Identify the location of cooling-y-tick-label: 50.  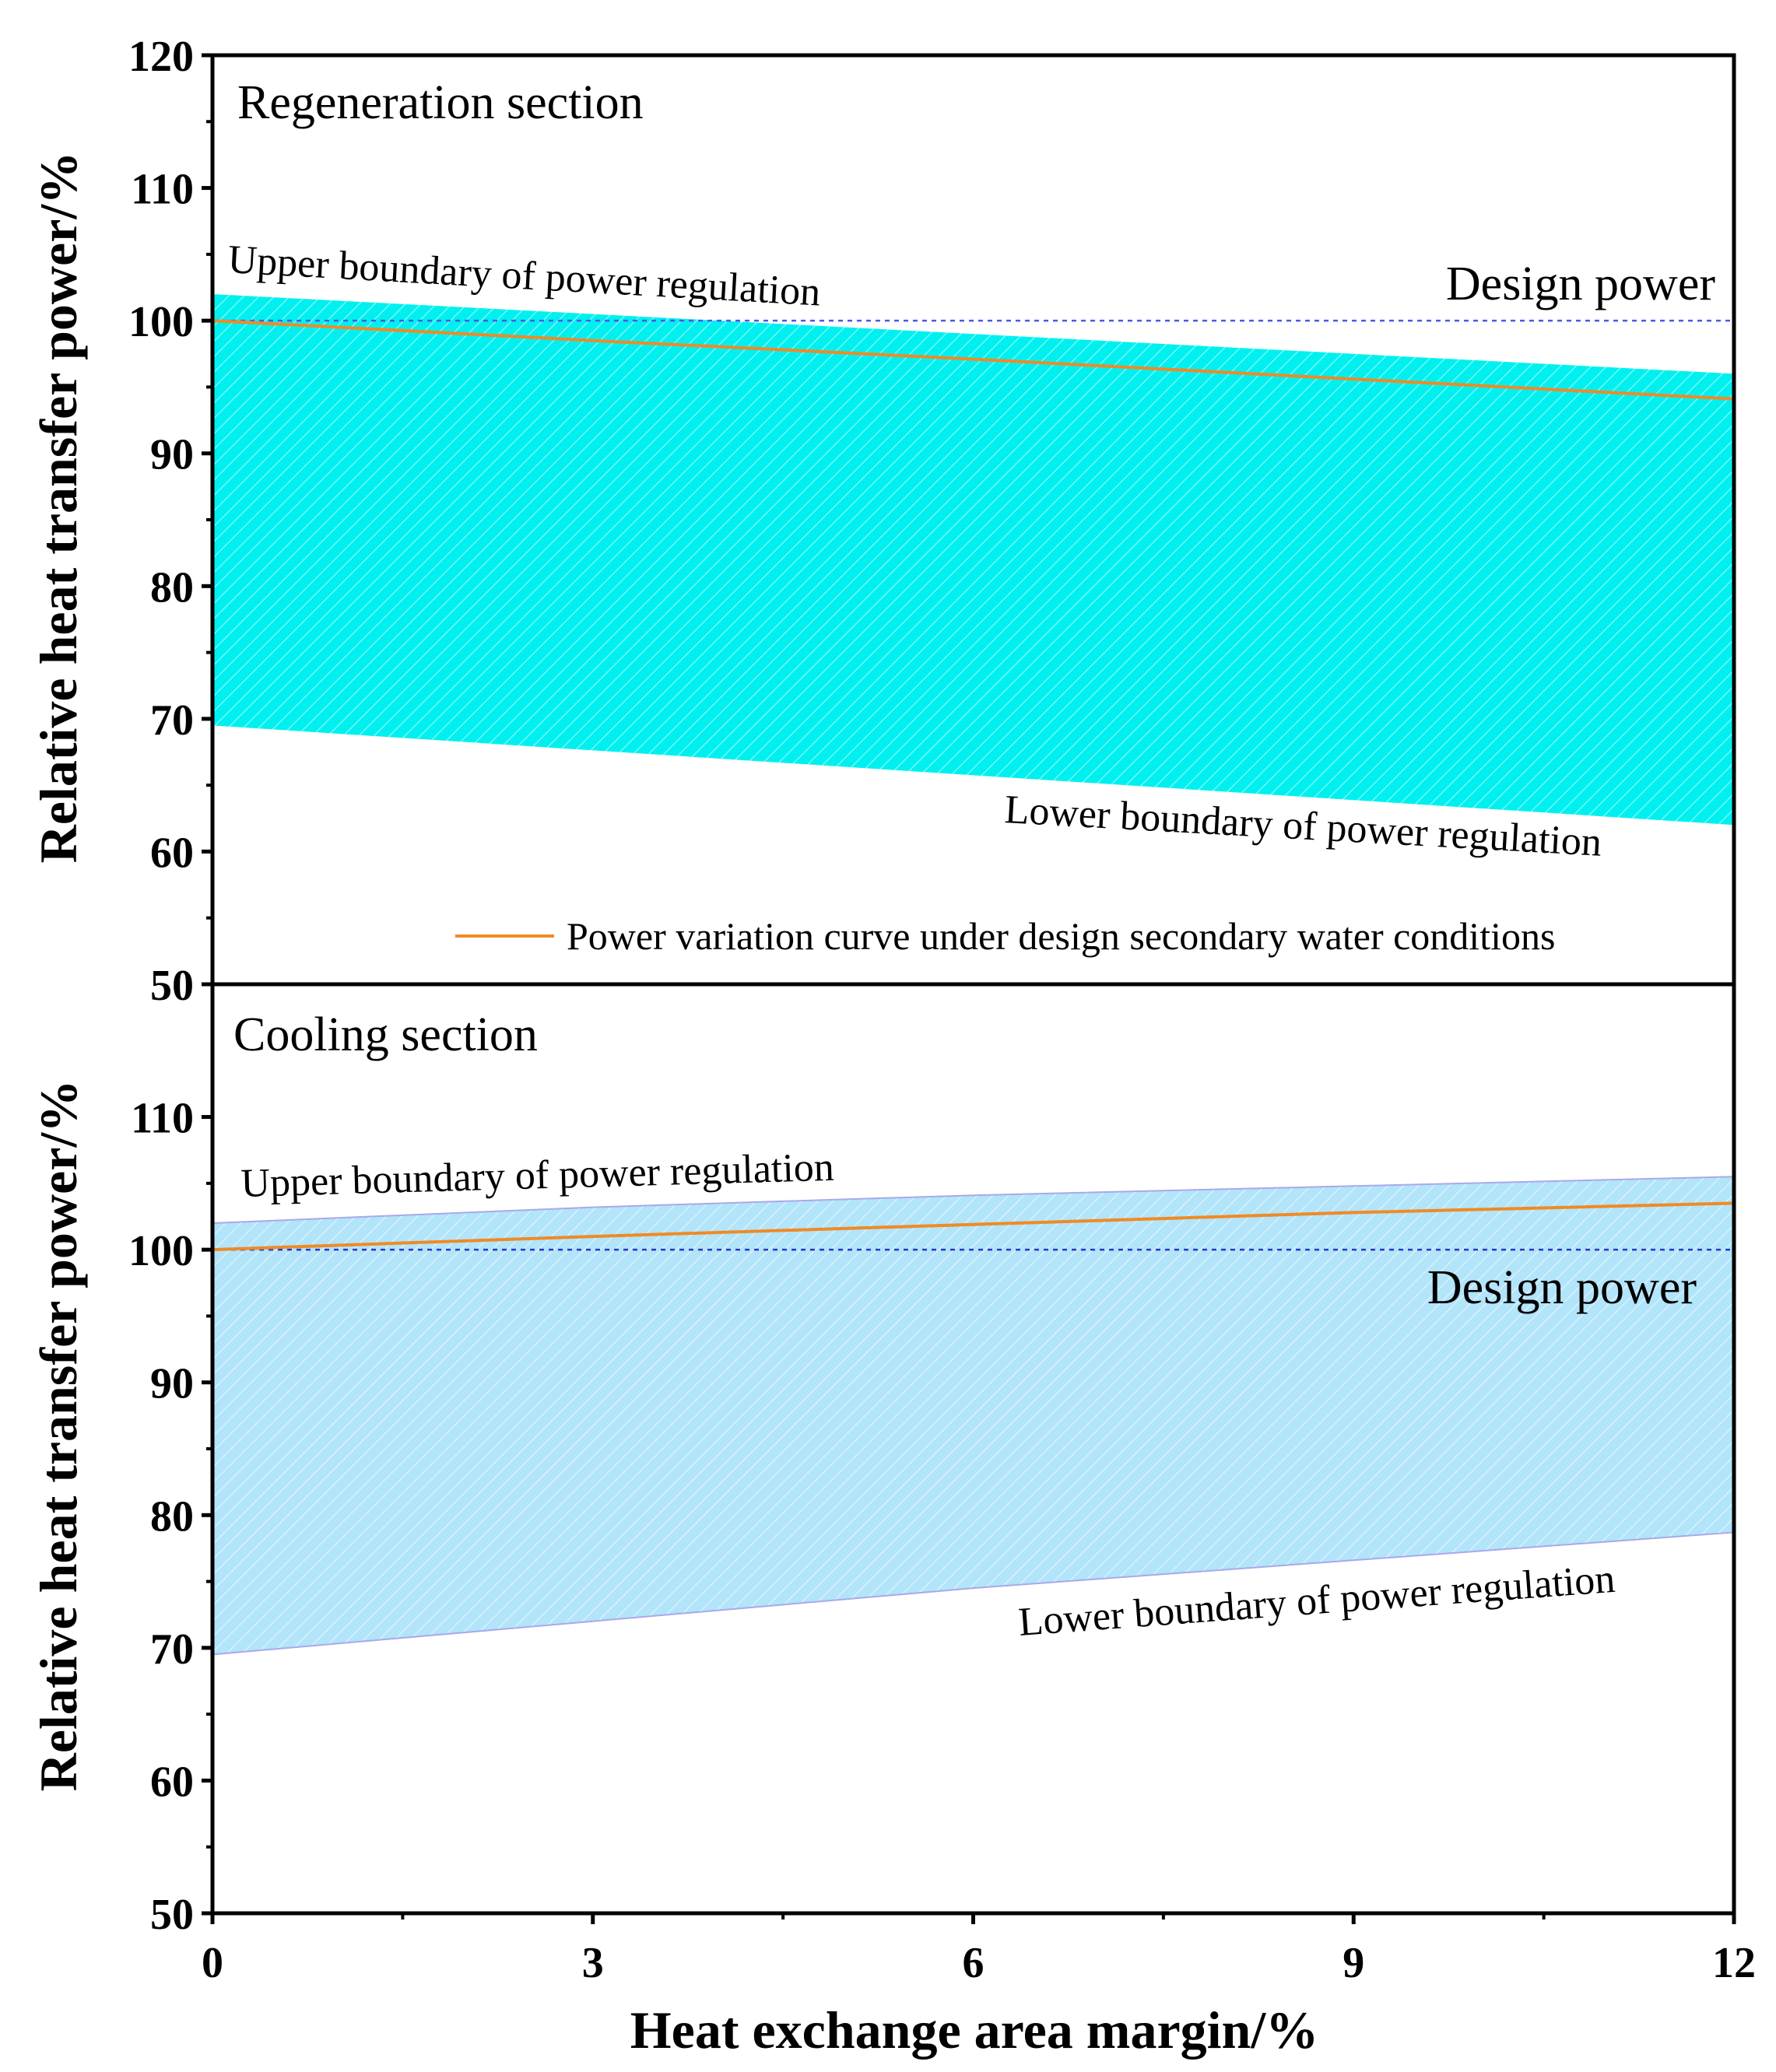
(172, 1915).